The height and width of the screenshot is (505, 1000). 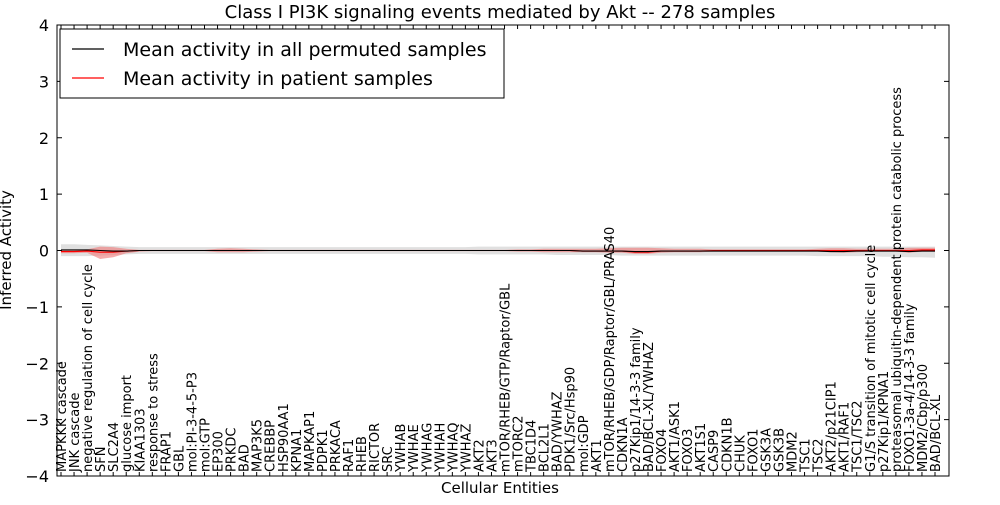 What do you see at coordinates (219, 451) in the screenshot?
I see `x-category-label: EP300` at bounding box center [219, 451].